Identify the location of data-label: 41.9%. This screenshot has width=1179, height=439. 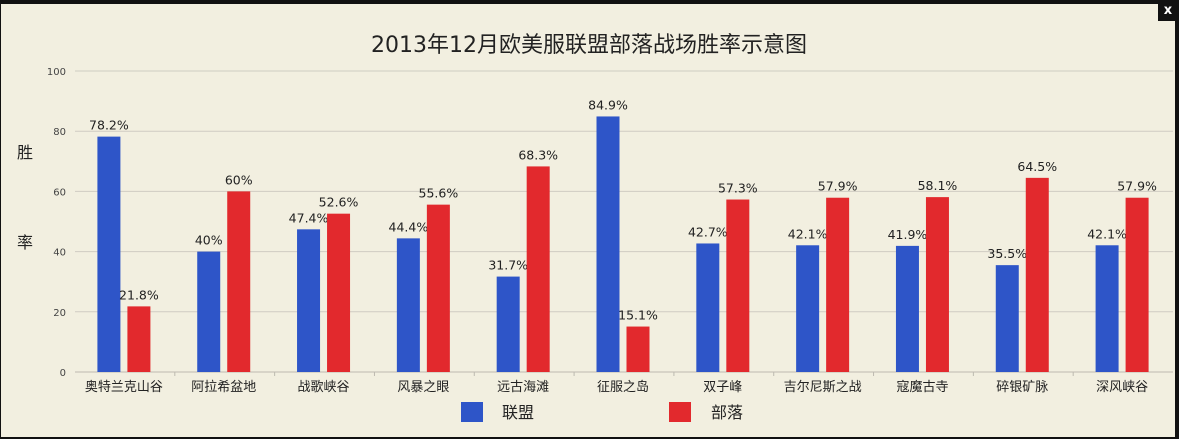
(908, 234).